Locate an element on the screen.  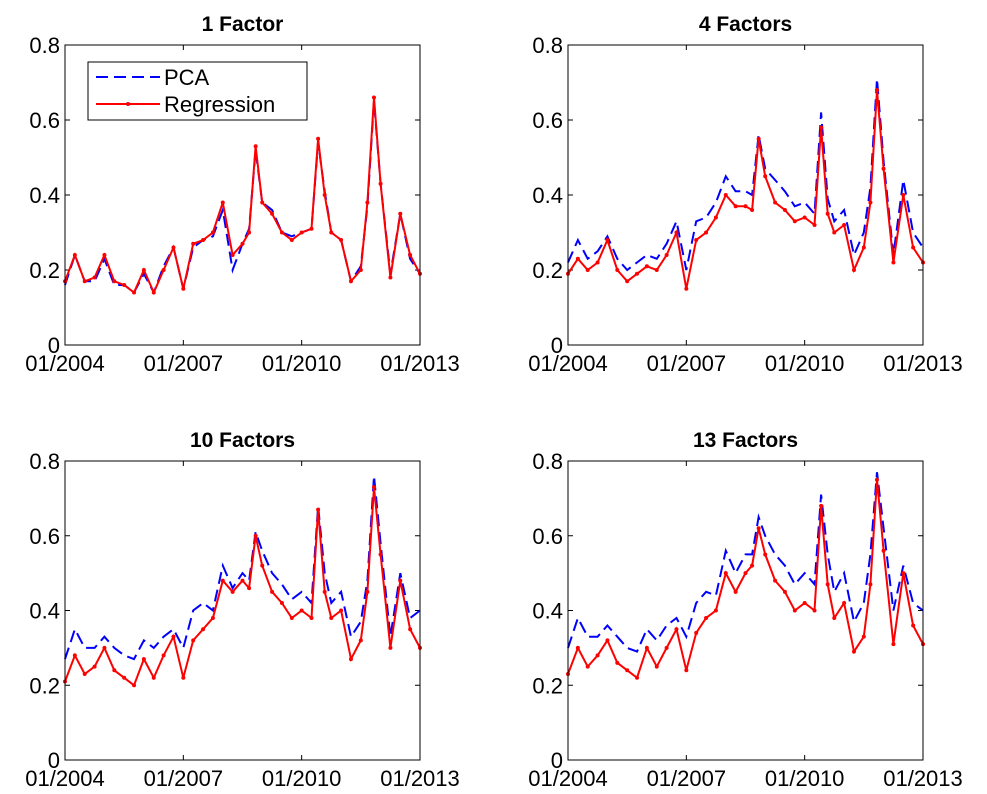
legend-box is located at coordinates (197, 91).